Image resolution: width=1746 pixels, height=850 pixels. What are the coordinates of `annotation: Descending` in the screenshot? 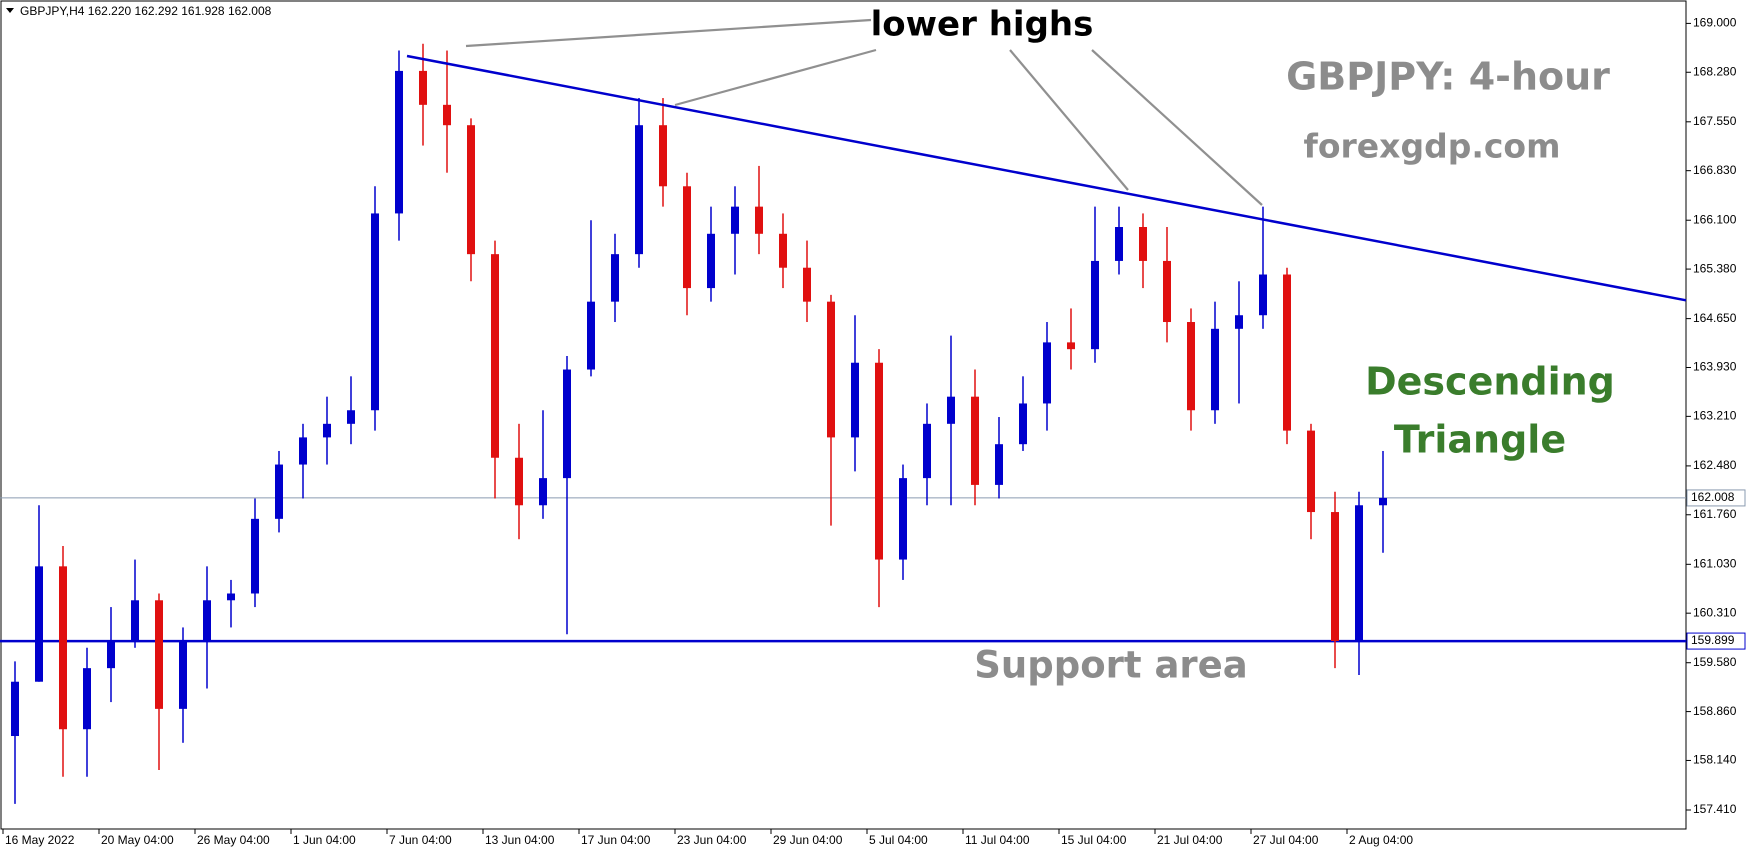 It's located at (1490, 382).